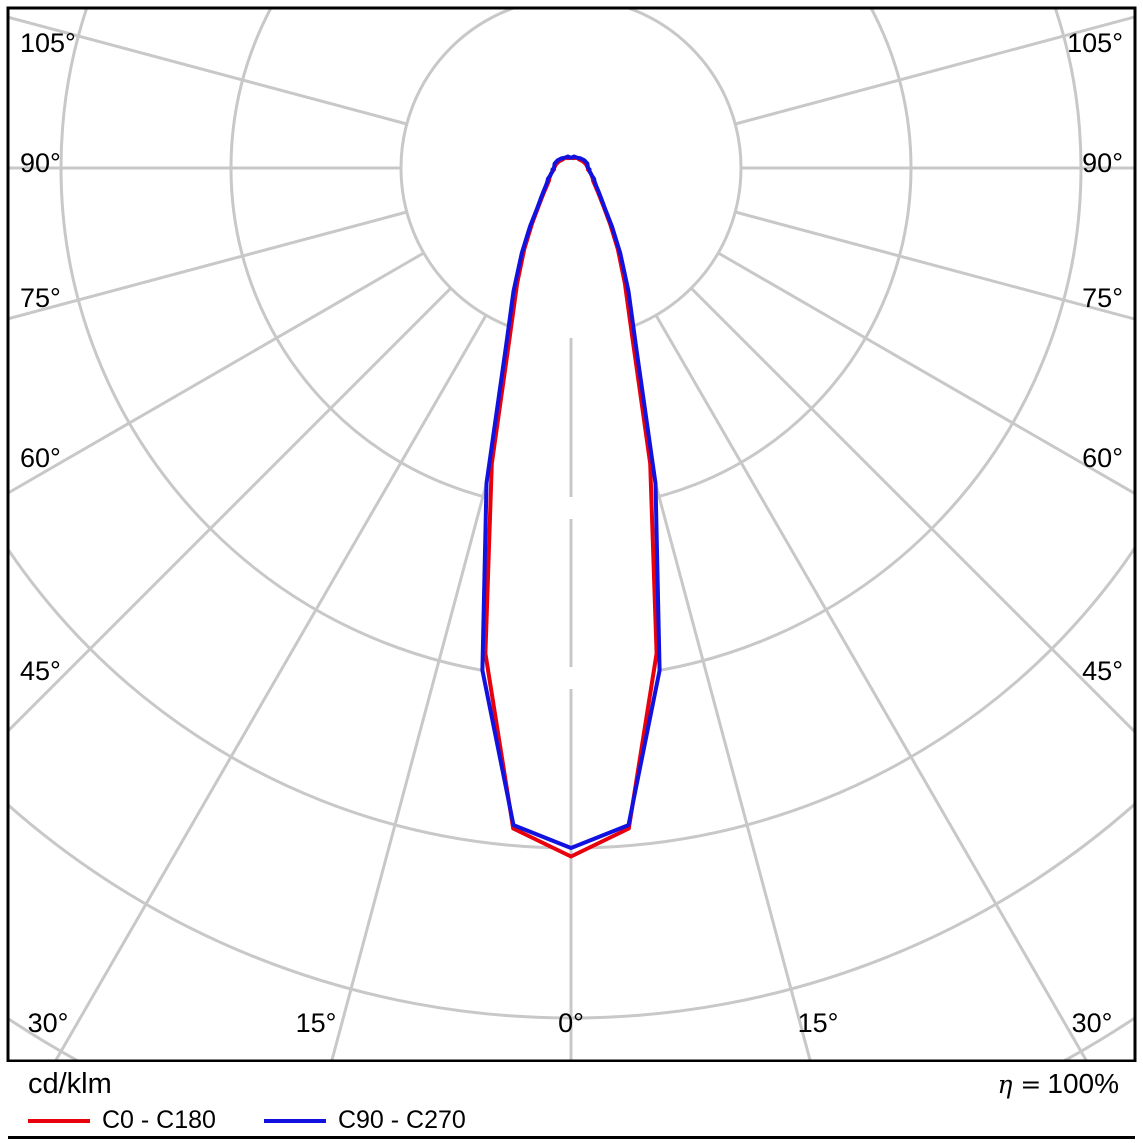  Describe the element at coordinates (1102, 458) in the screenshot. I see `angle-label-right: 60°` at that location.